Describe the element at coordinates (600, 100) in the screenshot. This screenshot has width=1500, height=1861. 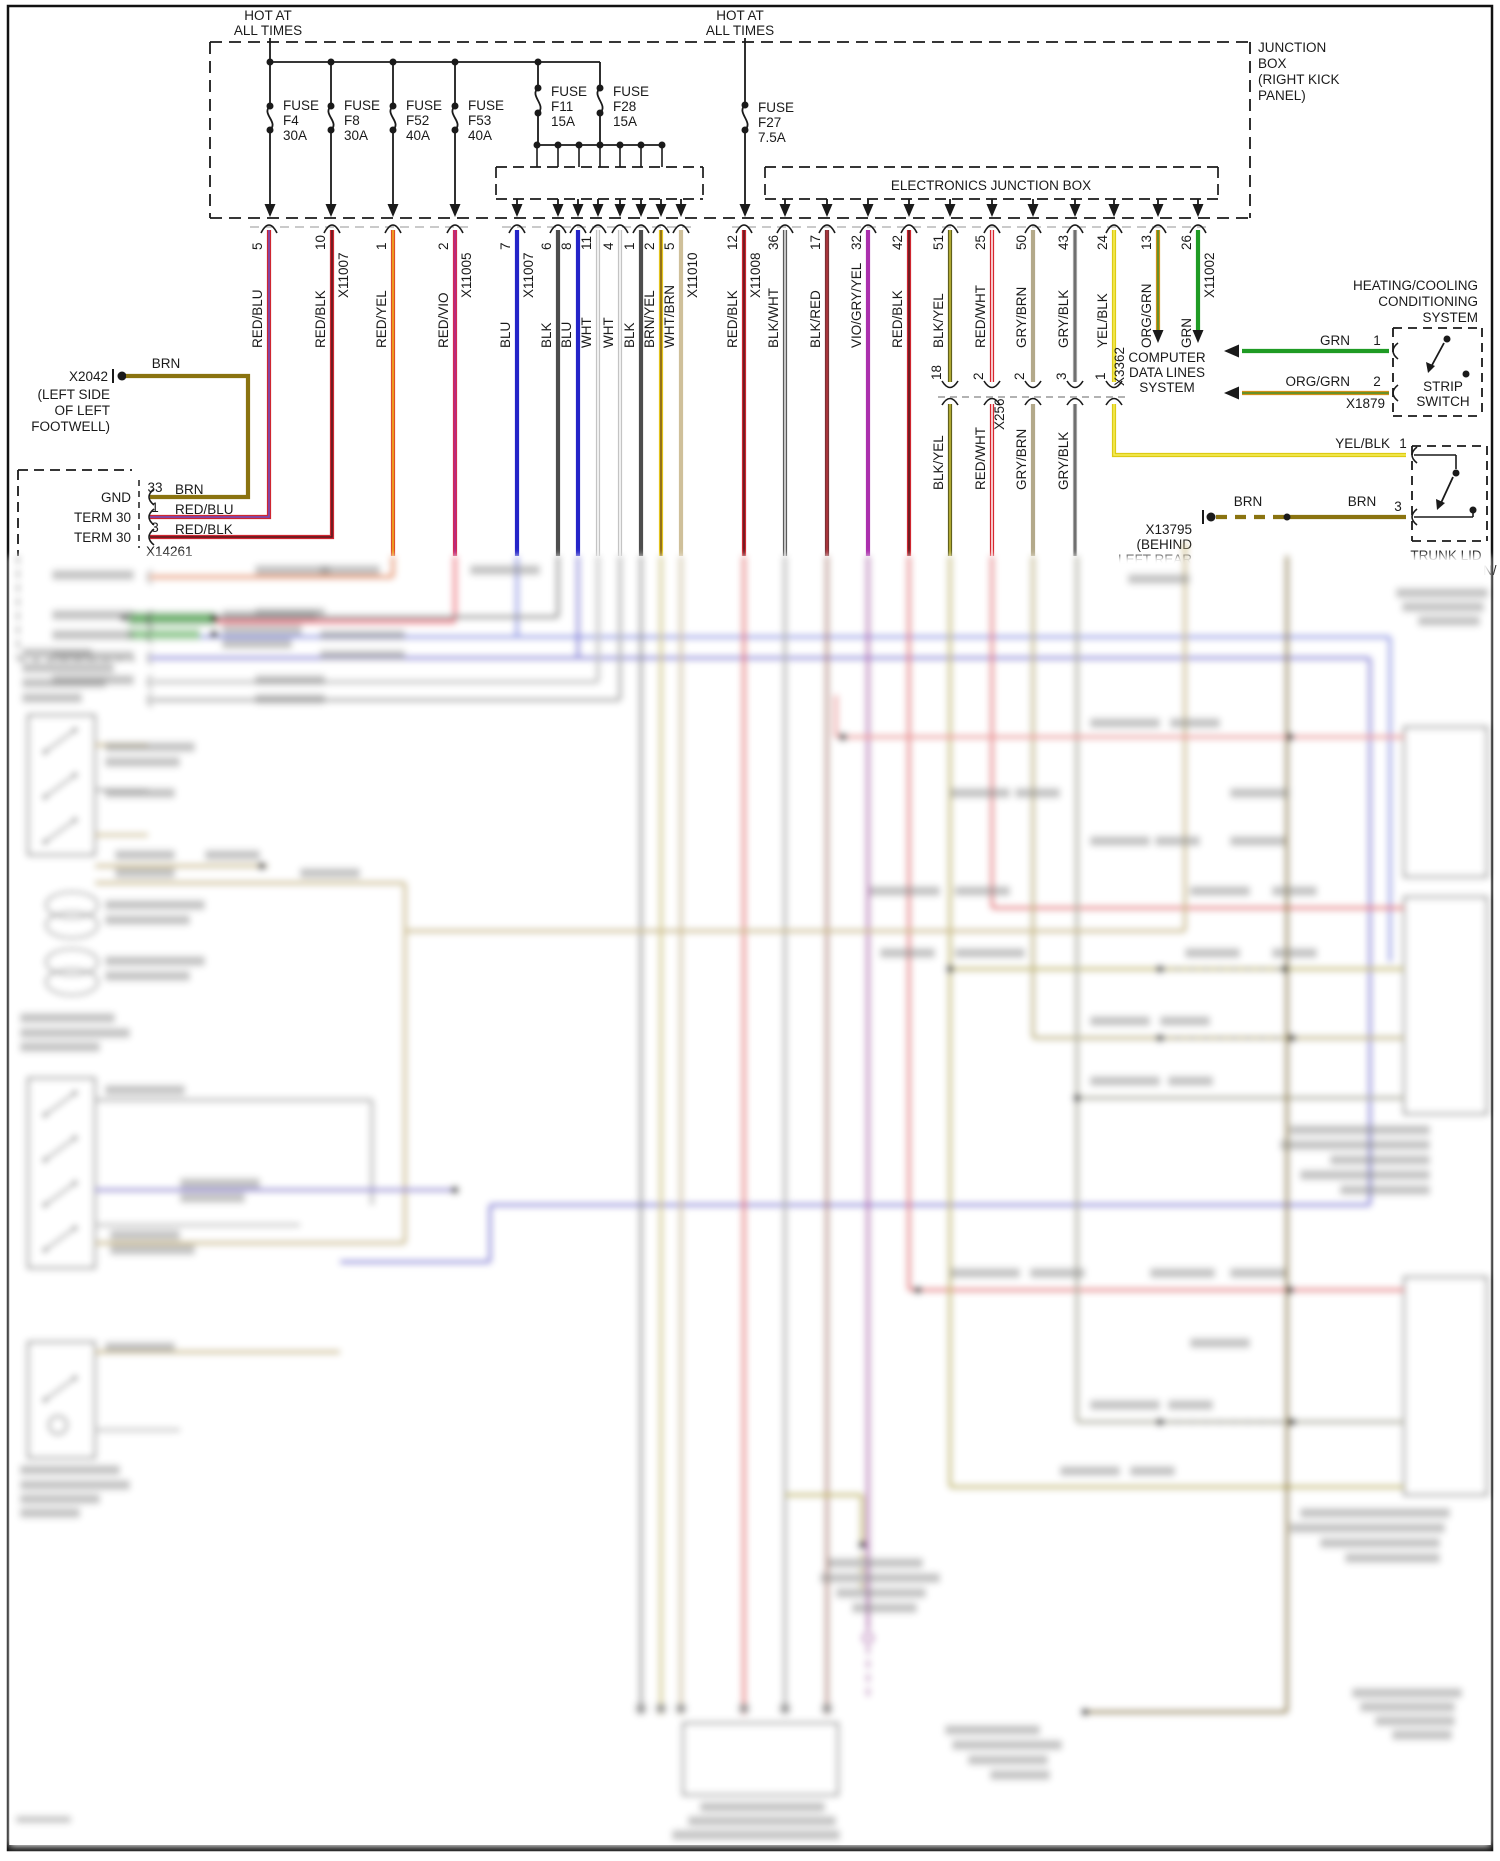
I see `fuse-icon` at that location.